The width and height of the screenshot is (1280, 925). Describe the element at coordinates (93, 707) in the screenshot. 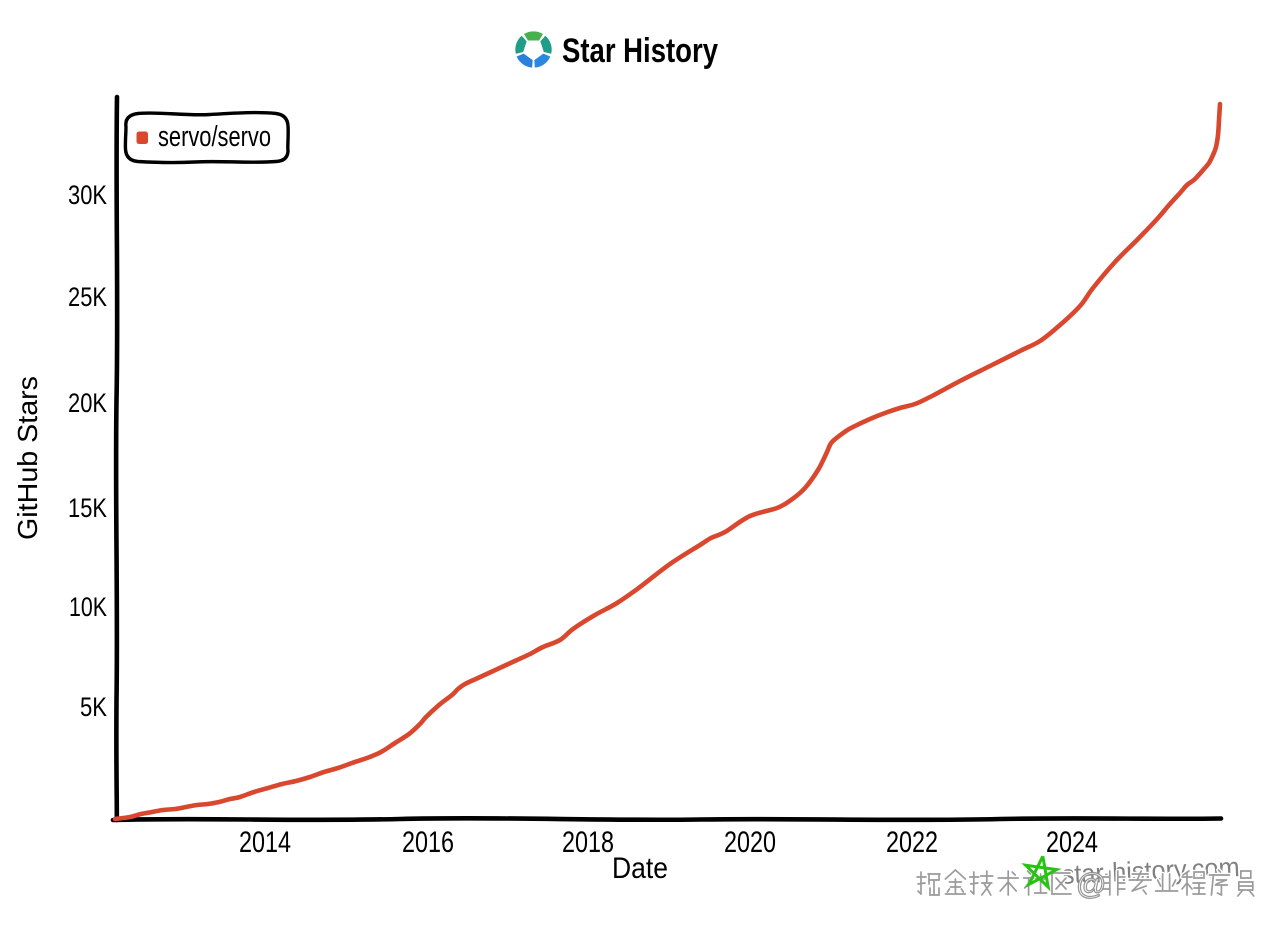

I see `svg-text: 5K` at that location.